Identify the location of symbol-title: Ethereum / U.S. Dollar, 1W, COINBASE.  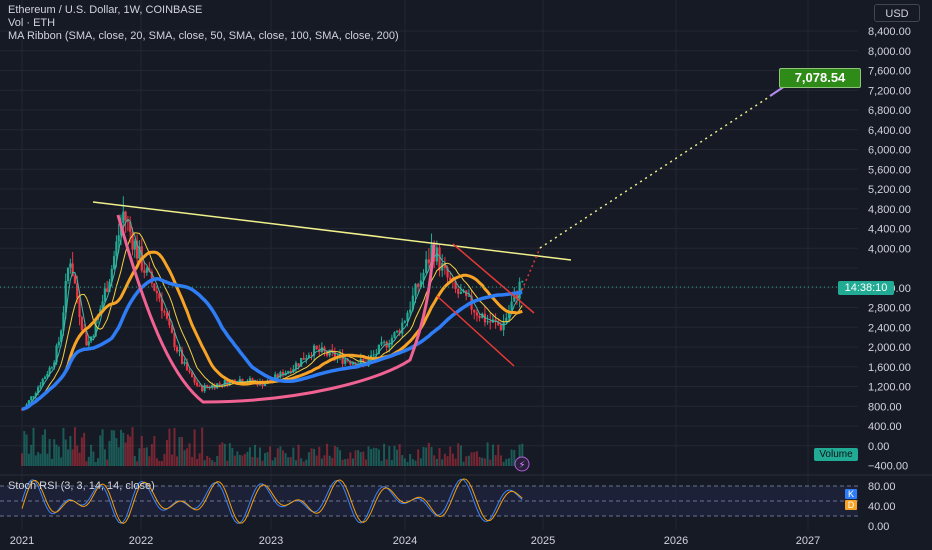
(105, 10).